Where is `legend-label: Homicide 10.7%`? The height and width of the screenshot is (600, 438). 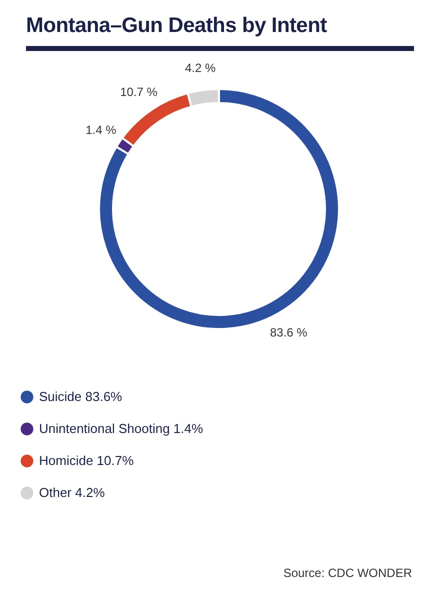
legend-label: Homicide 10.7% is located at coordinates (86, 460).